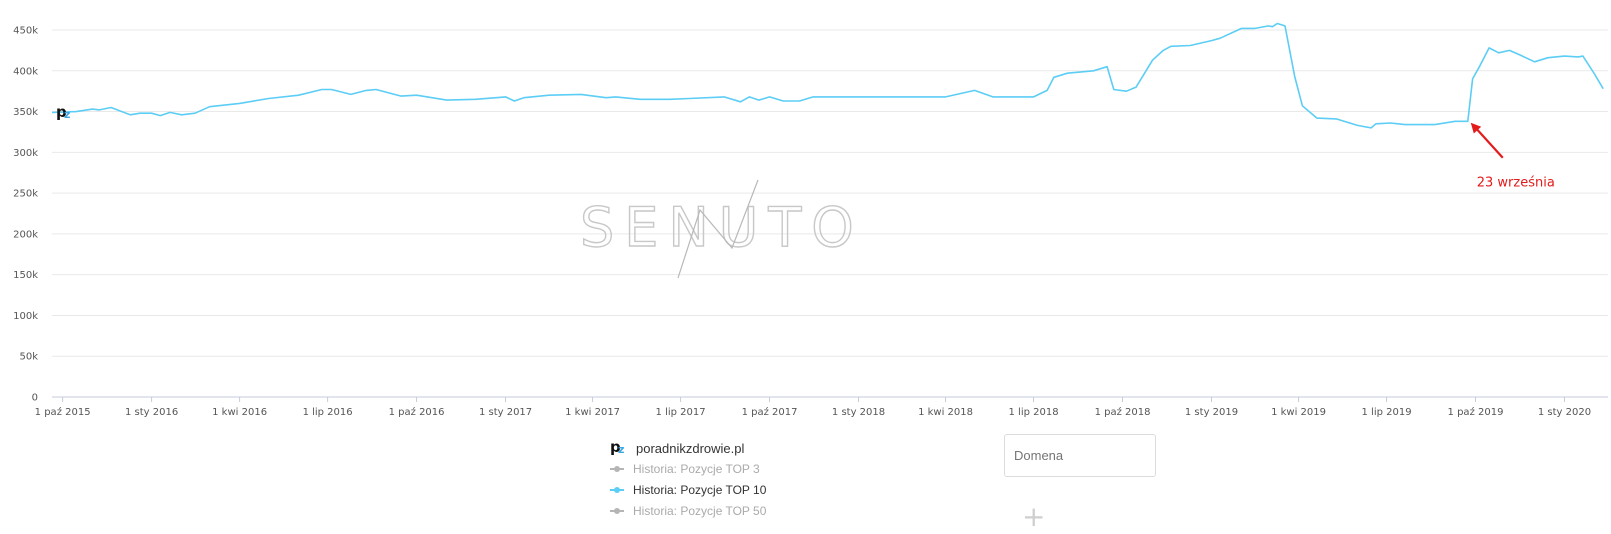  I want to click on y-tick-label: 150k, so click(25, 275).